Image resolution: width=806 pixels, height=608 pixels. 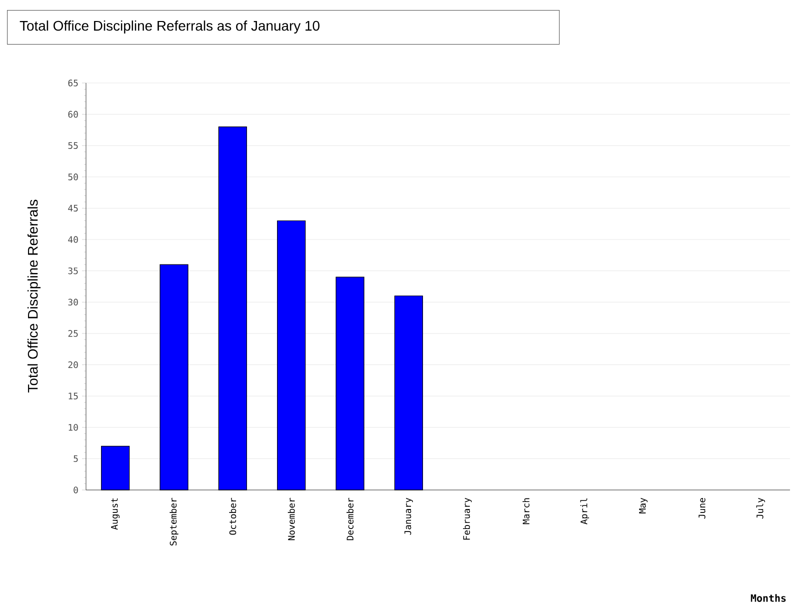 What do you see at coordinates (73, 239) in the screenshot?
I see `y-tick-label: 40` at bounding box center [73, 239].